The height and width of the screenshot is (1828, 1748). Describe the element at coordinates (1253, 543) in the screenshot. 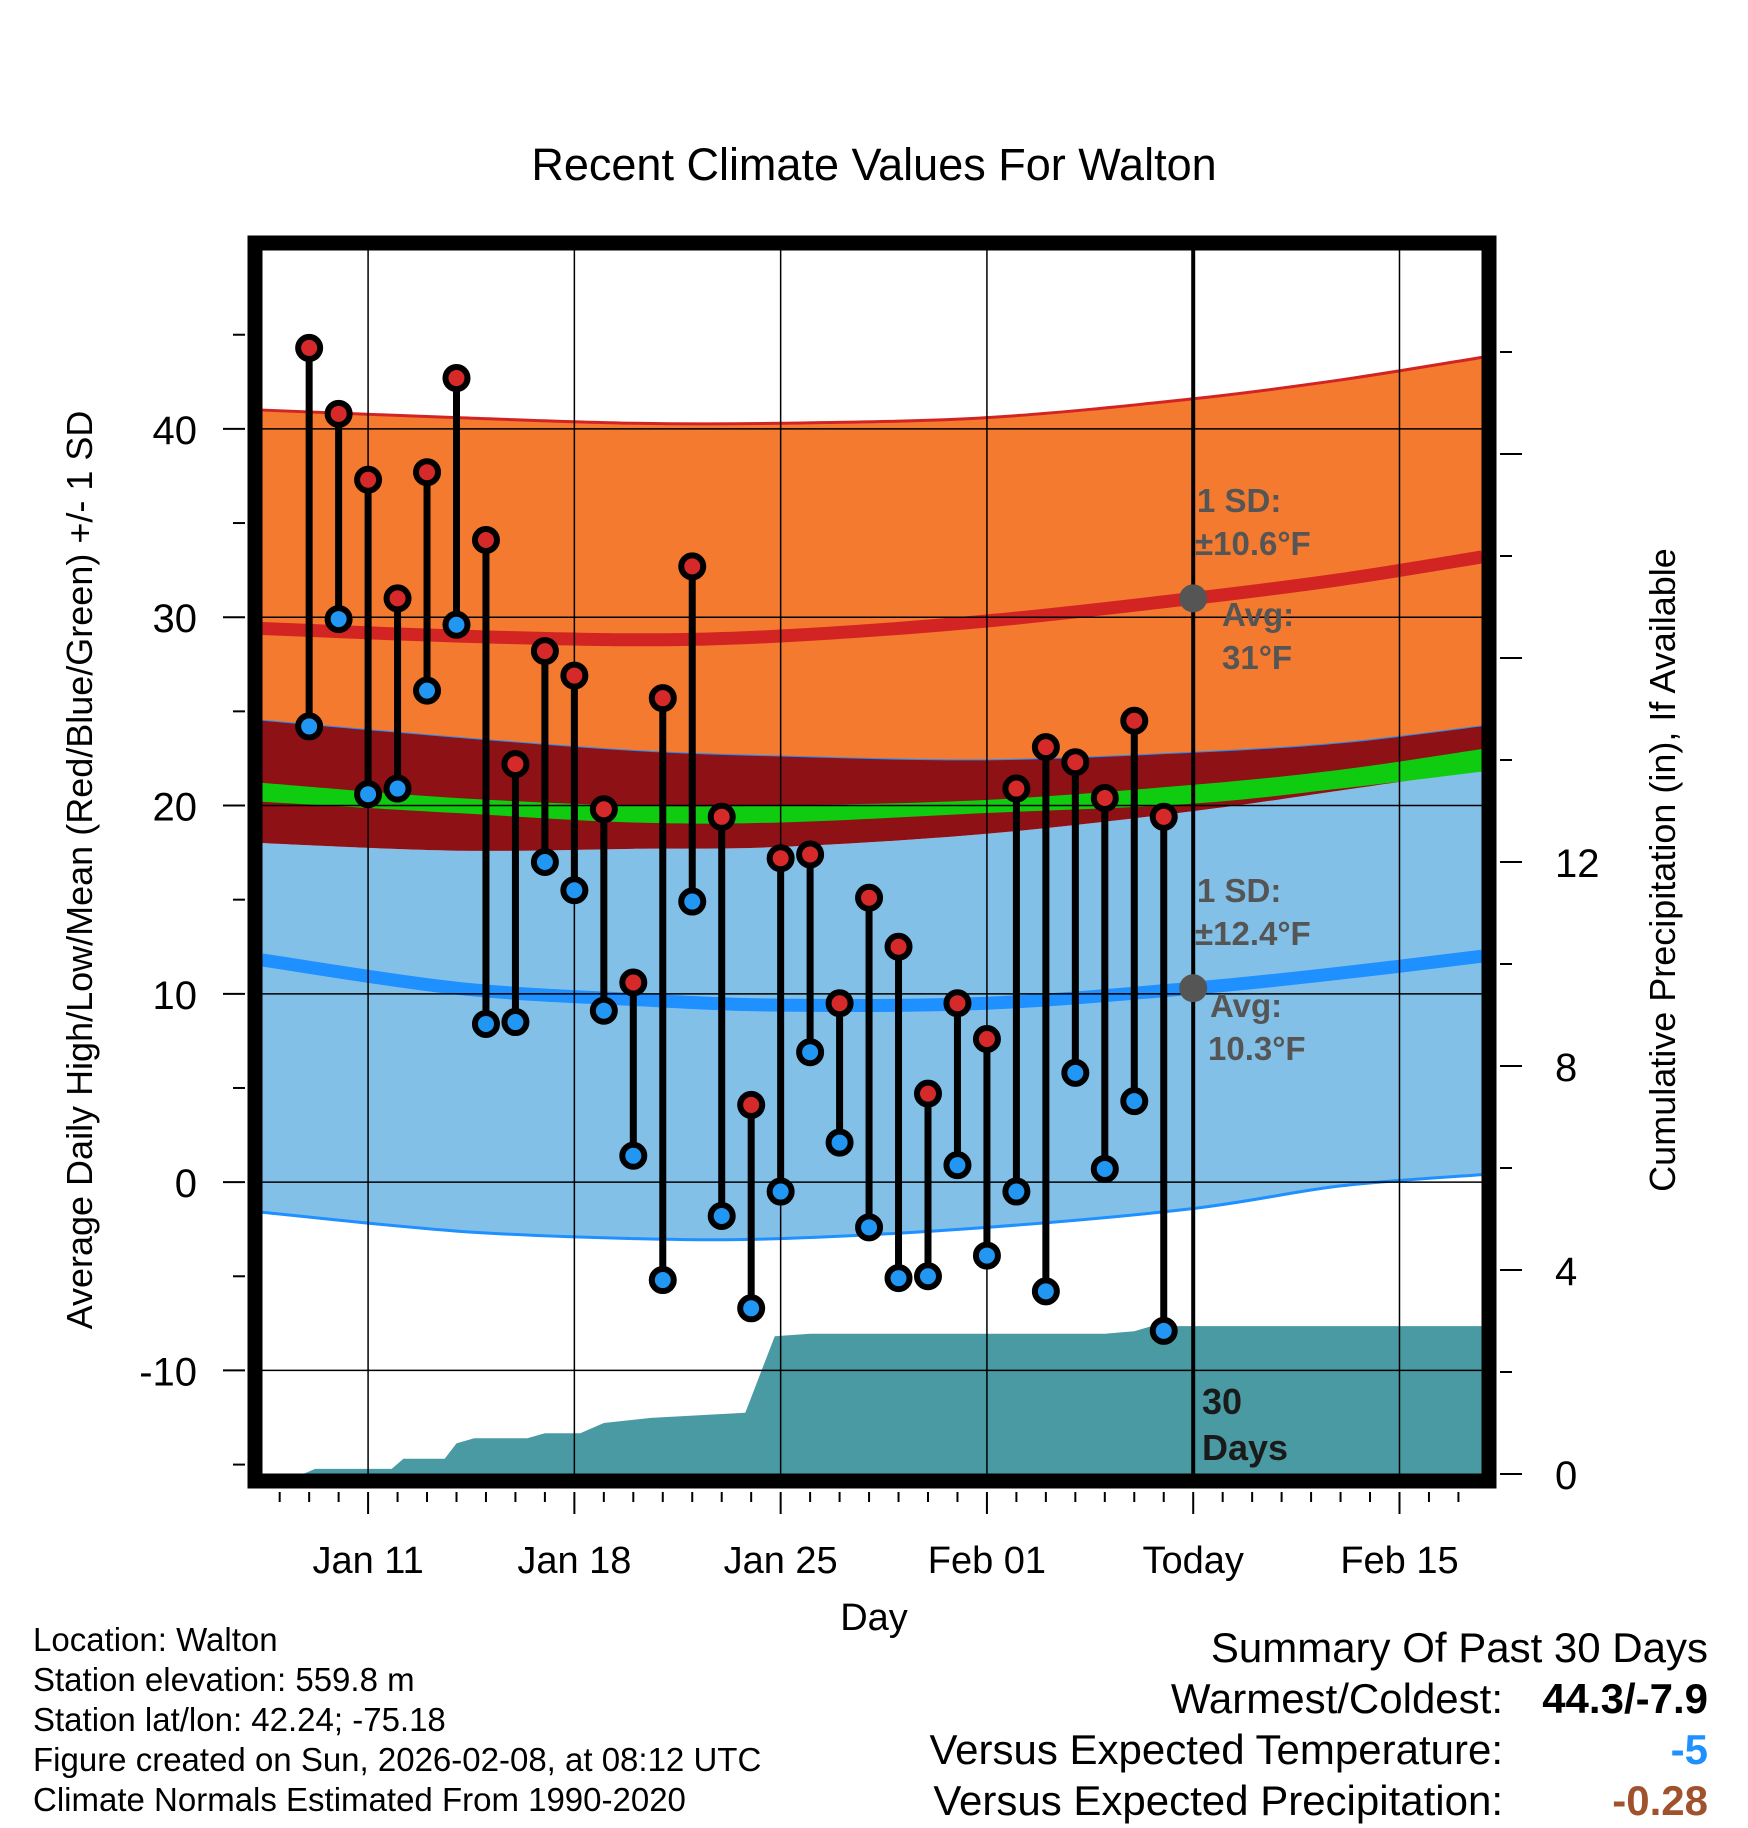

I see `high-sd-value: ±10.6°F` at that location.